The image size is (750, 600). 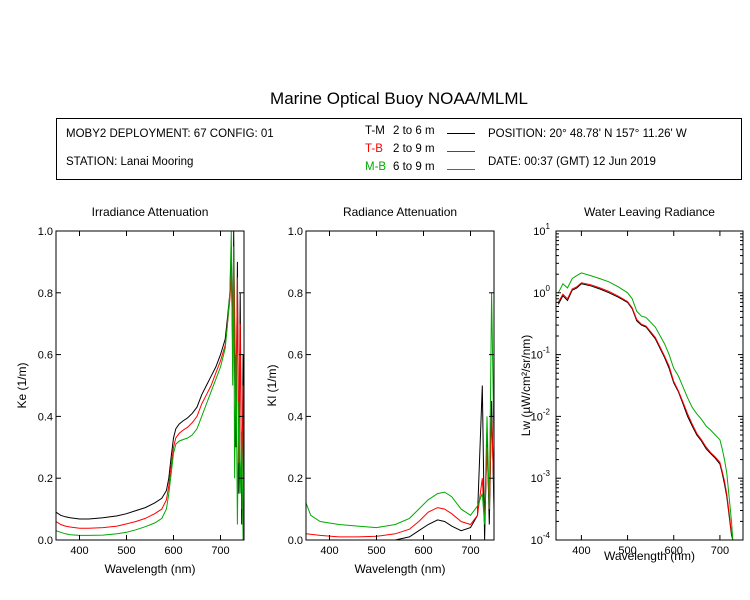 What do you see at coordinates (541, 415) in the screenshot?
I see `y-tick-label: 10⁻²` at bounding box center [541, 415].